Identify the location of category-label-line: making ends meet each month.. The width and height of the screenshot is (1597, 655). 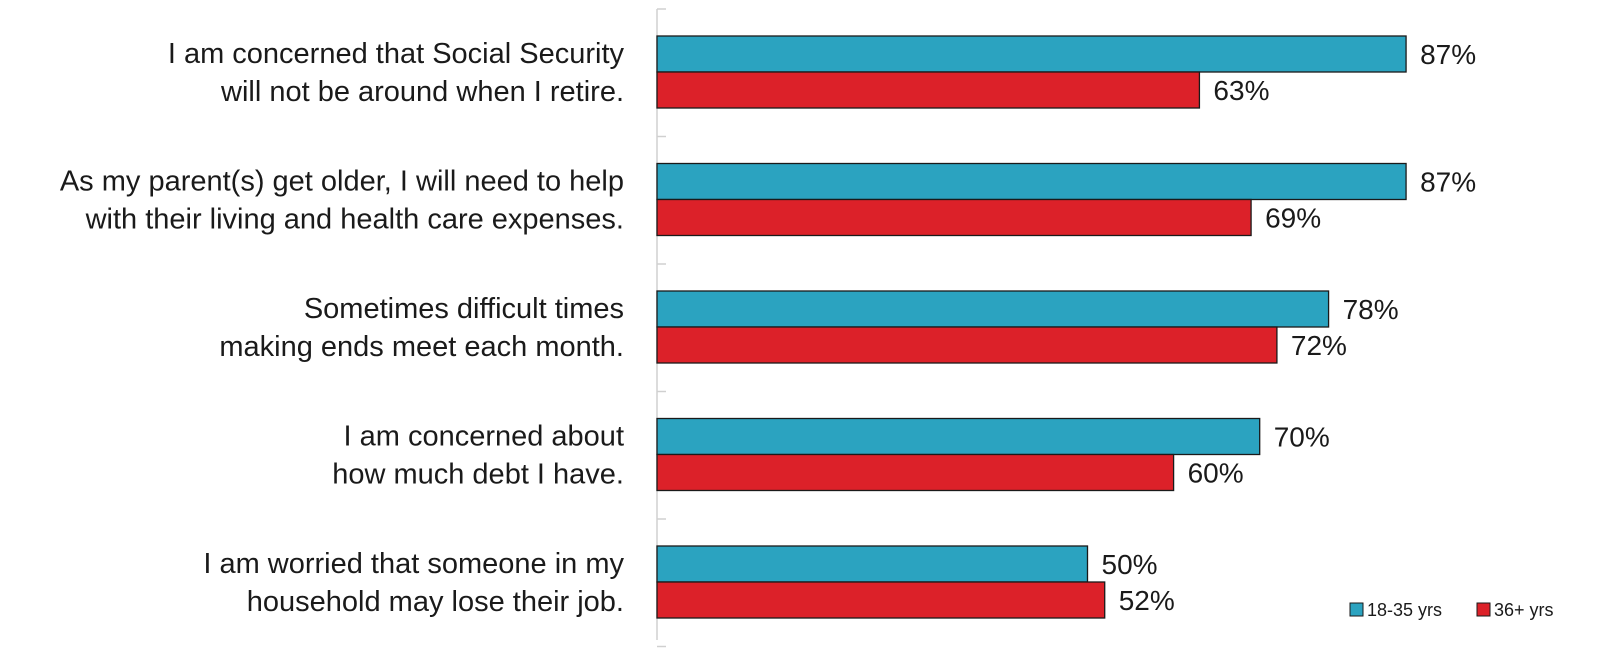
(421, 347).